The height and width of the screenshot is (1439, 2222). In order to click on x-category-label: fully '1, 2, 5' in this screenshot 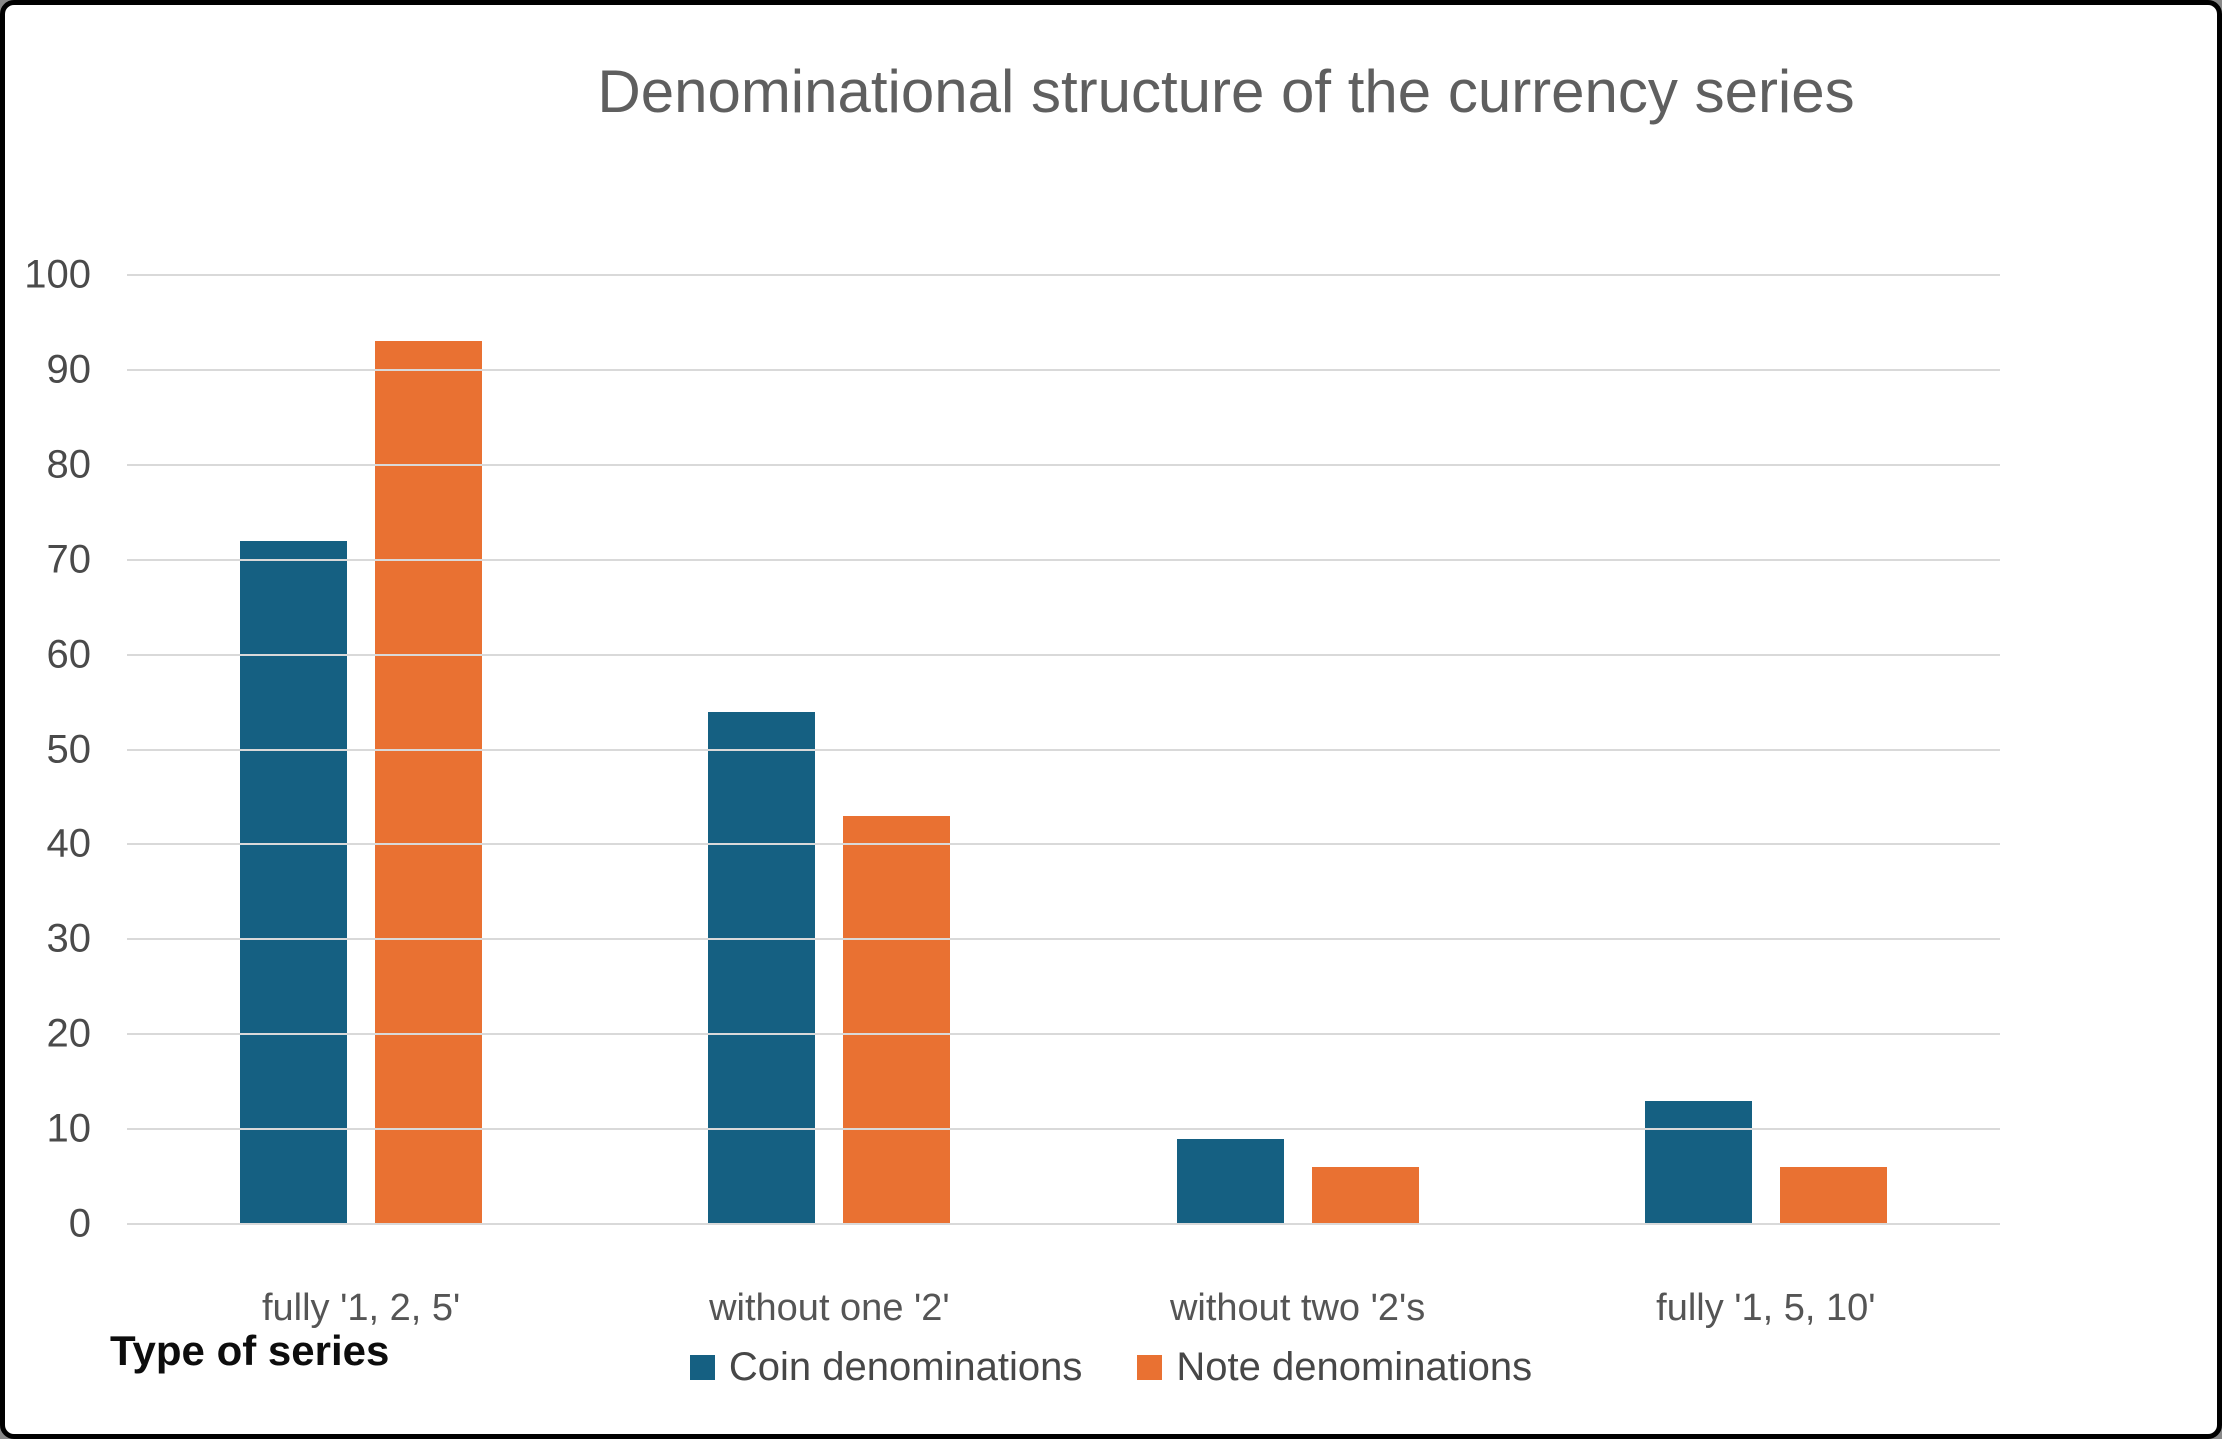, I will do `click(361, 1308)`.